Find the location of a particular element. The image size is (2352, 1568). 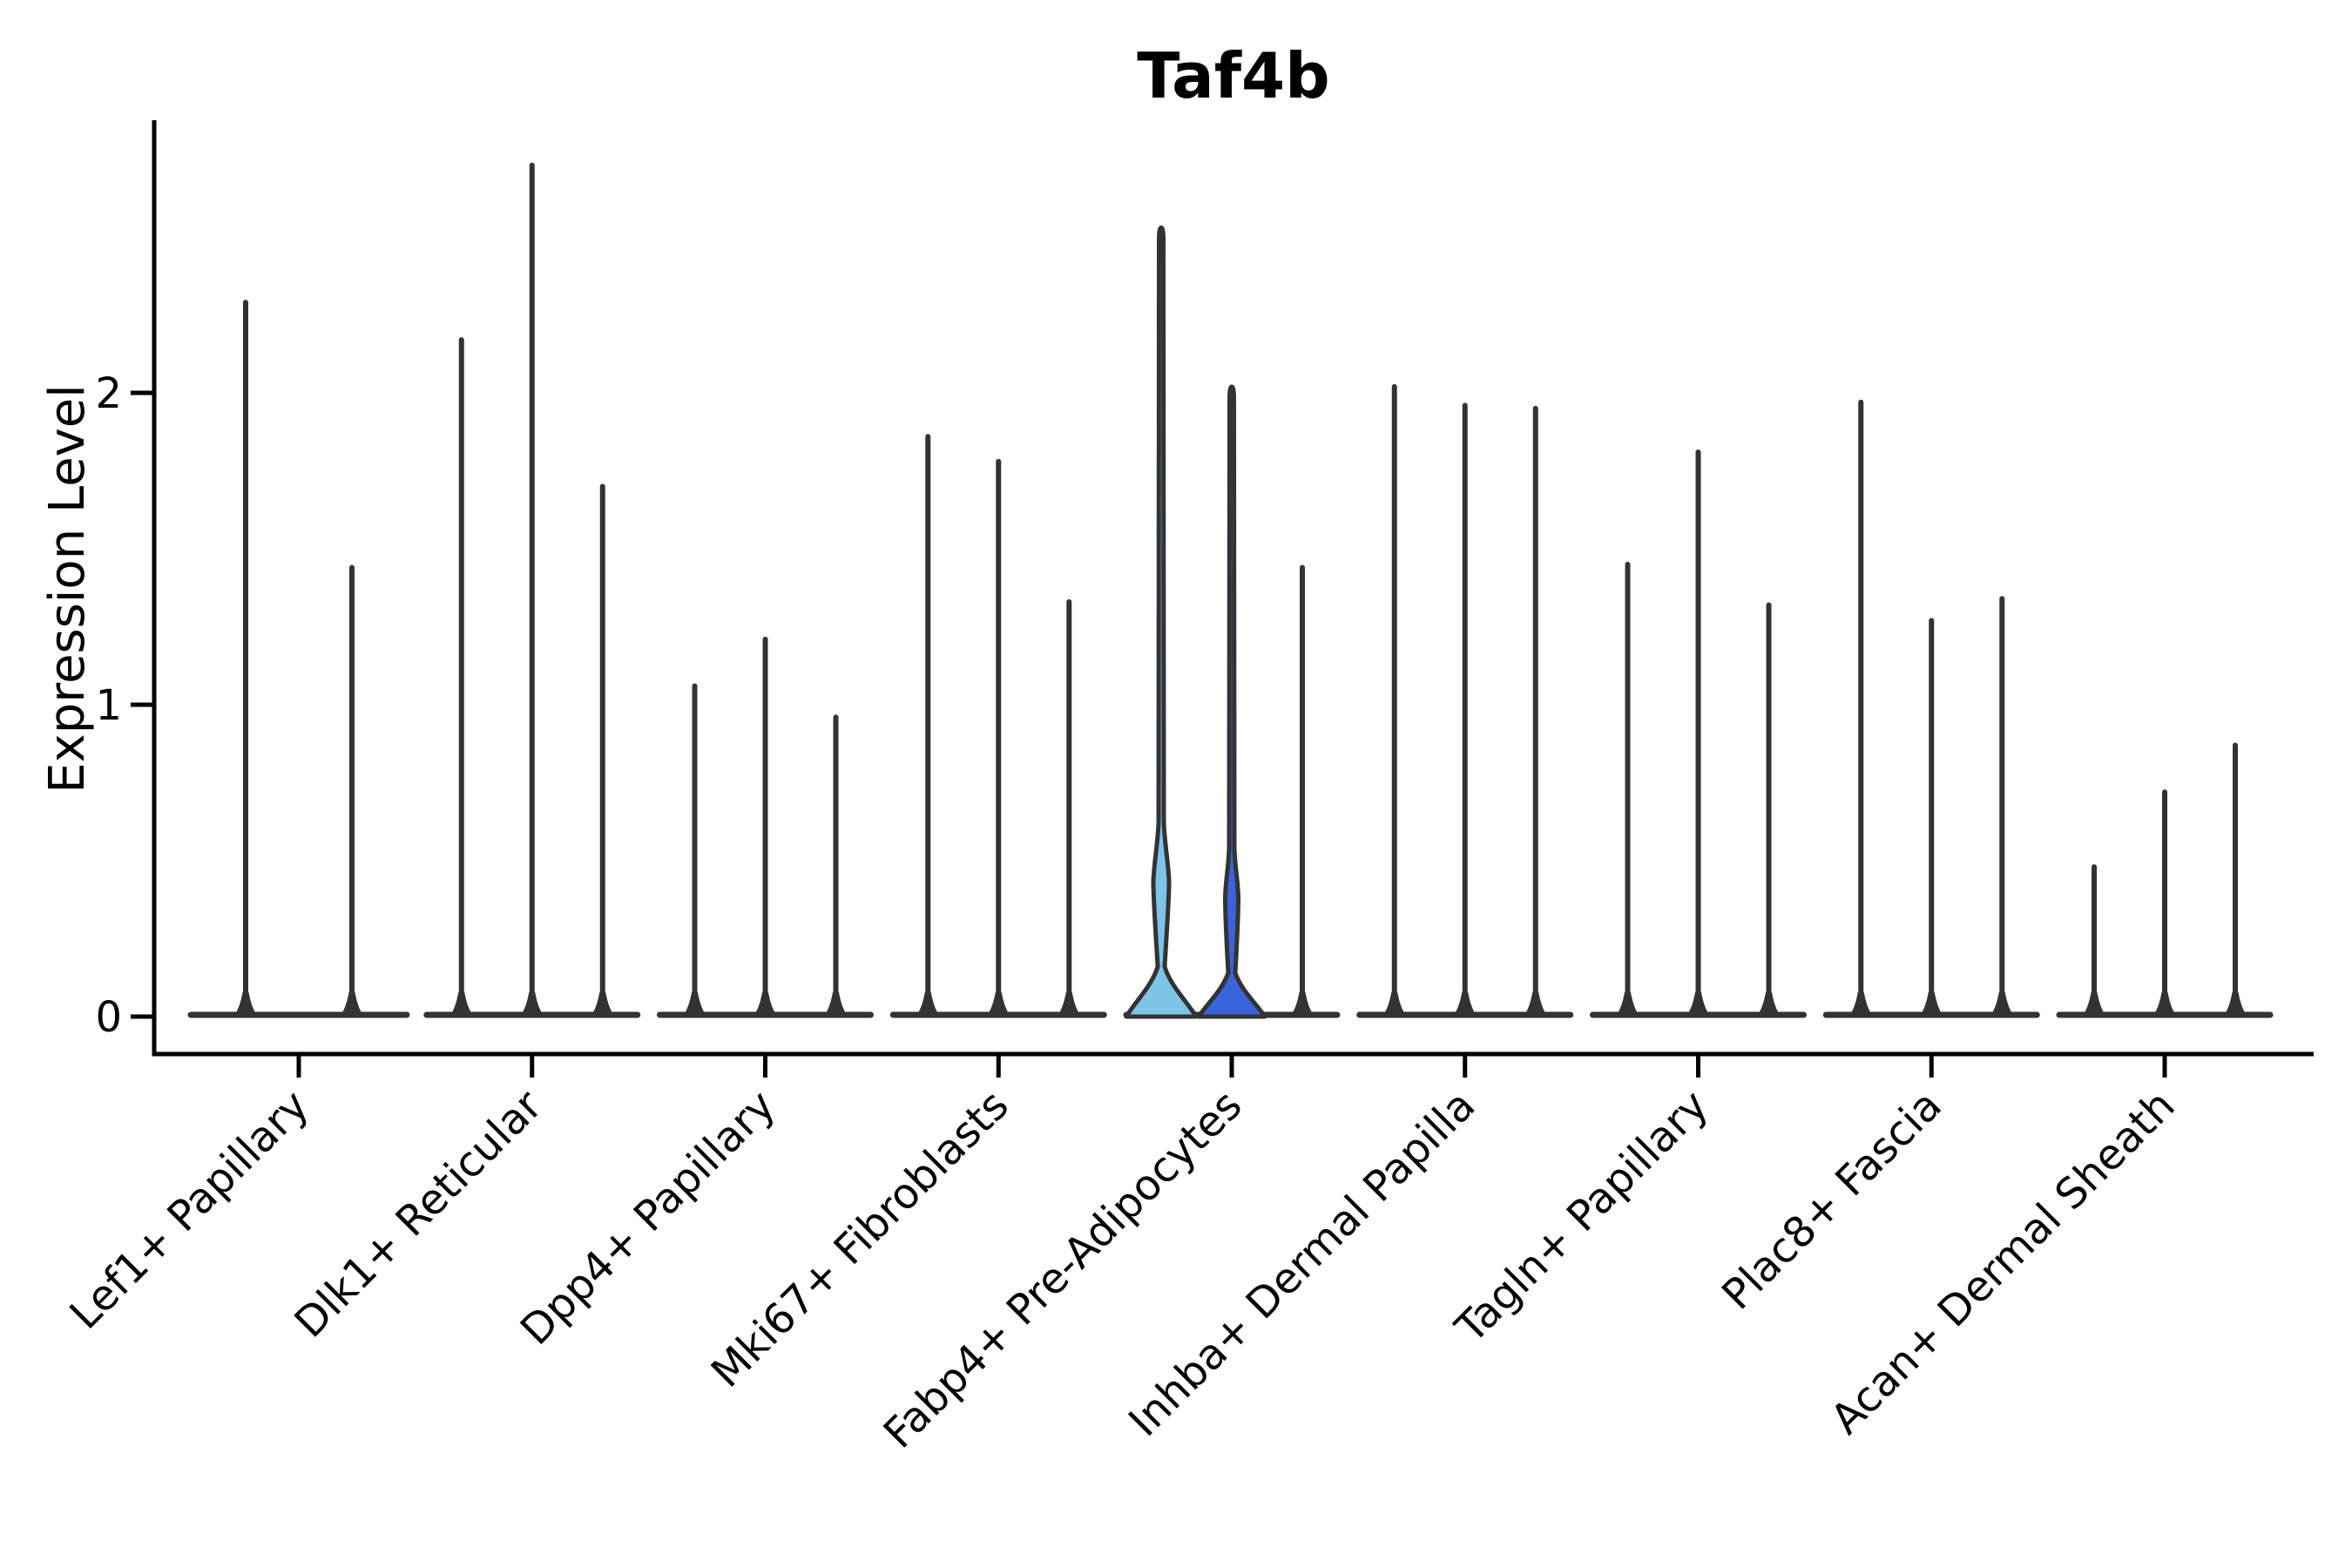

y-tick-label: 0 is located at coordinates (109, 1017).